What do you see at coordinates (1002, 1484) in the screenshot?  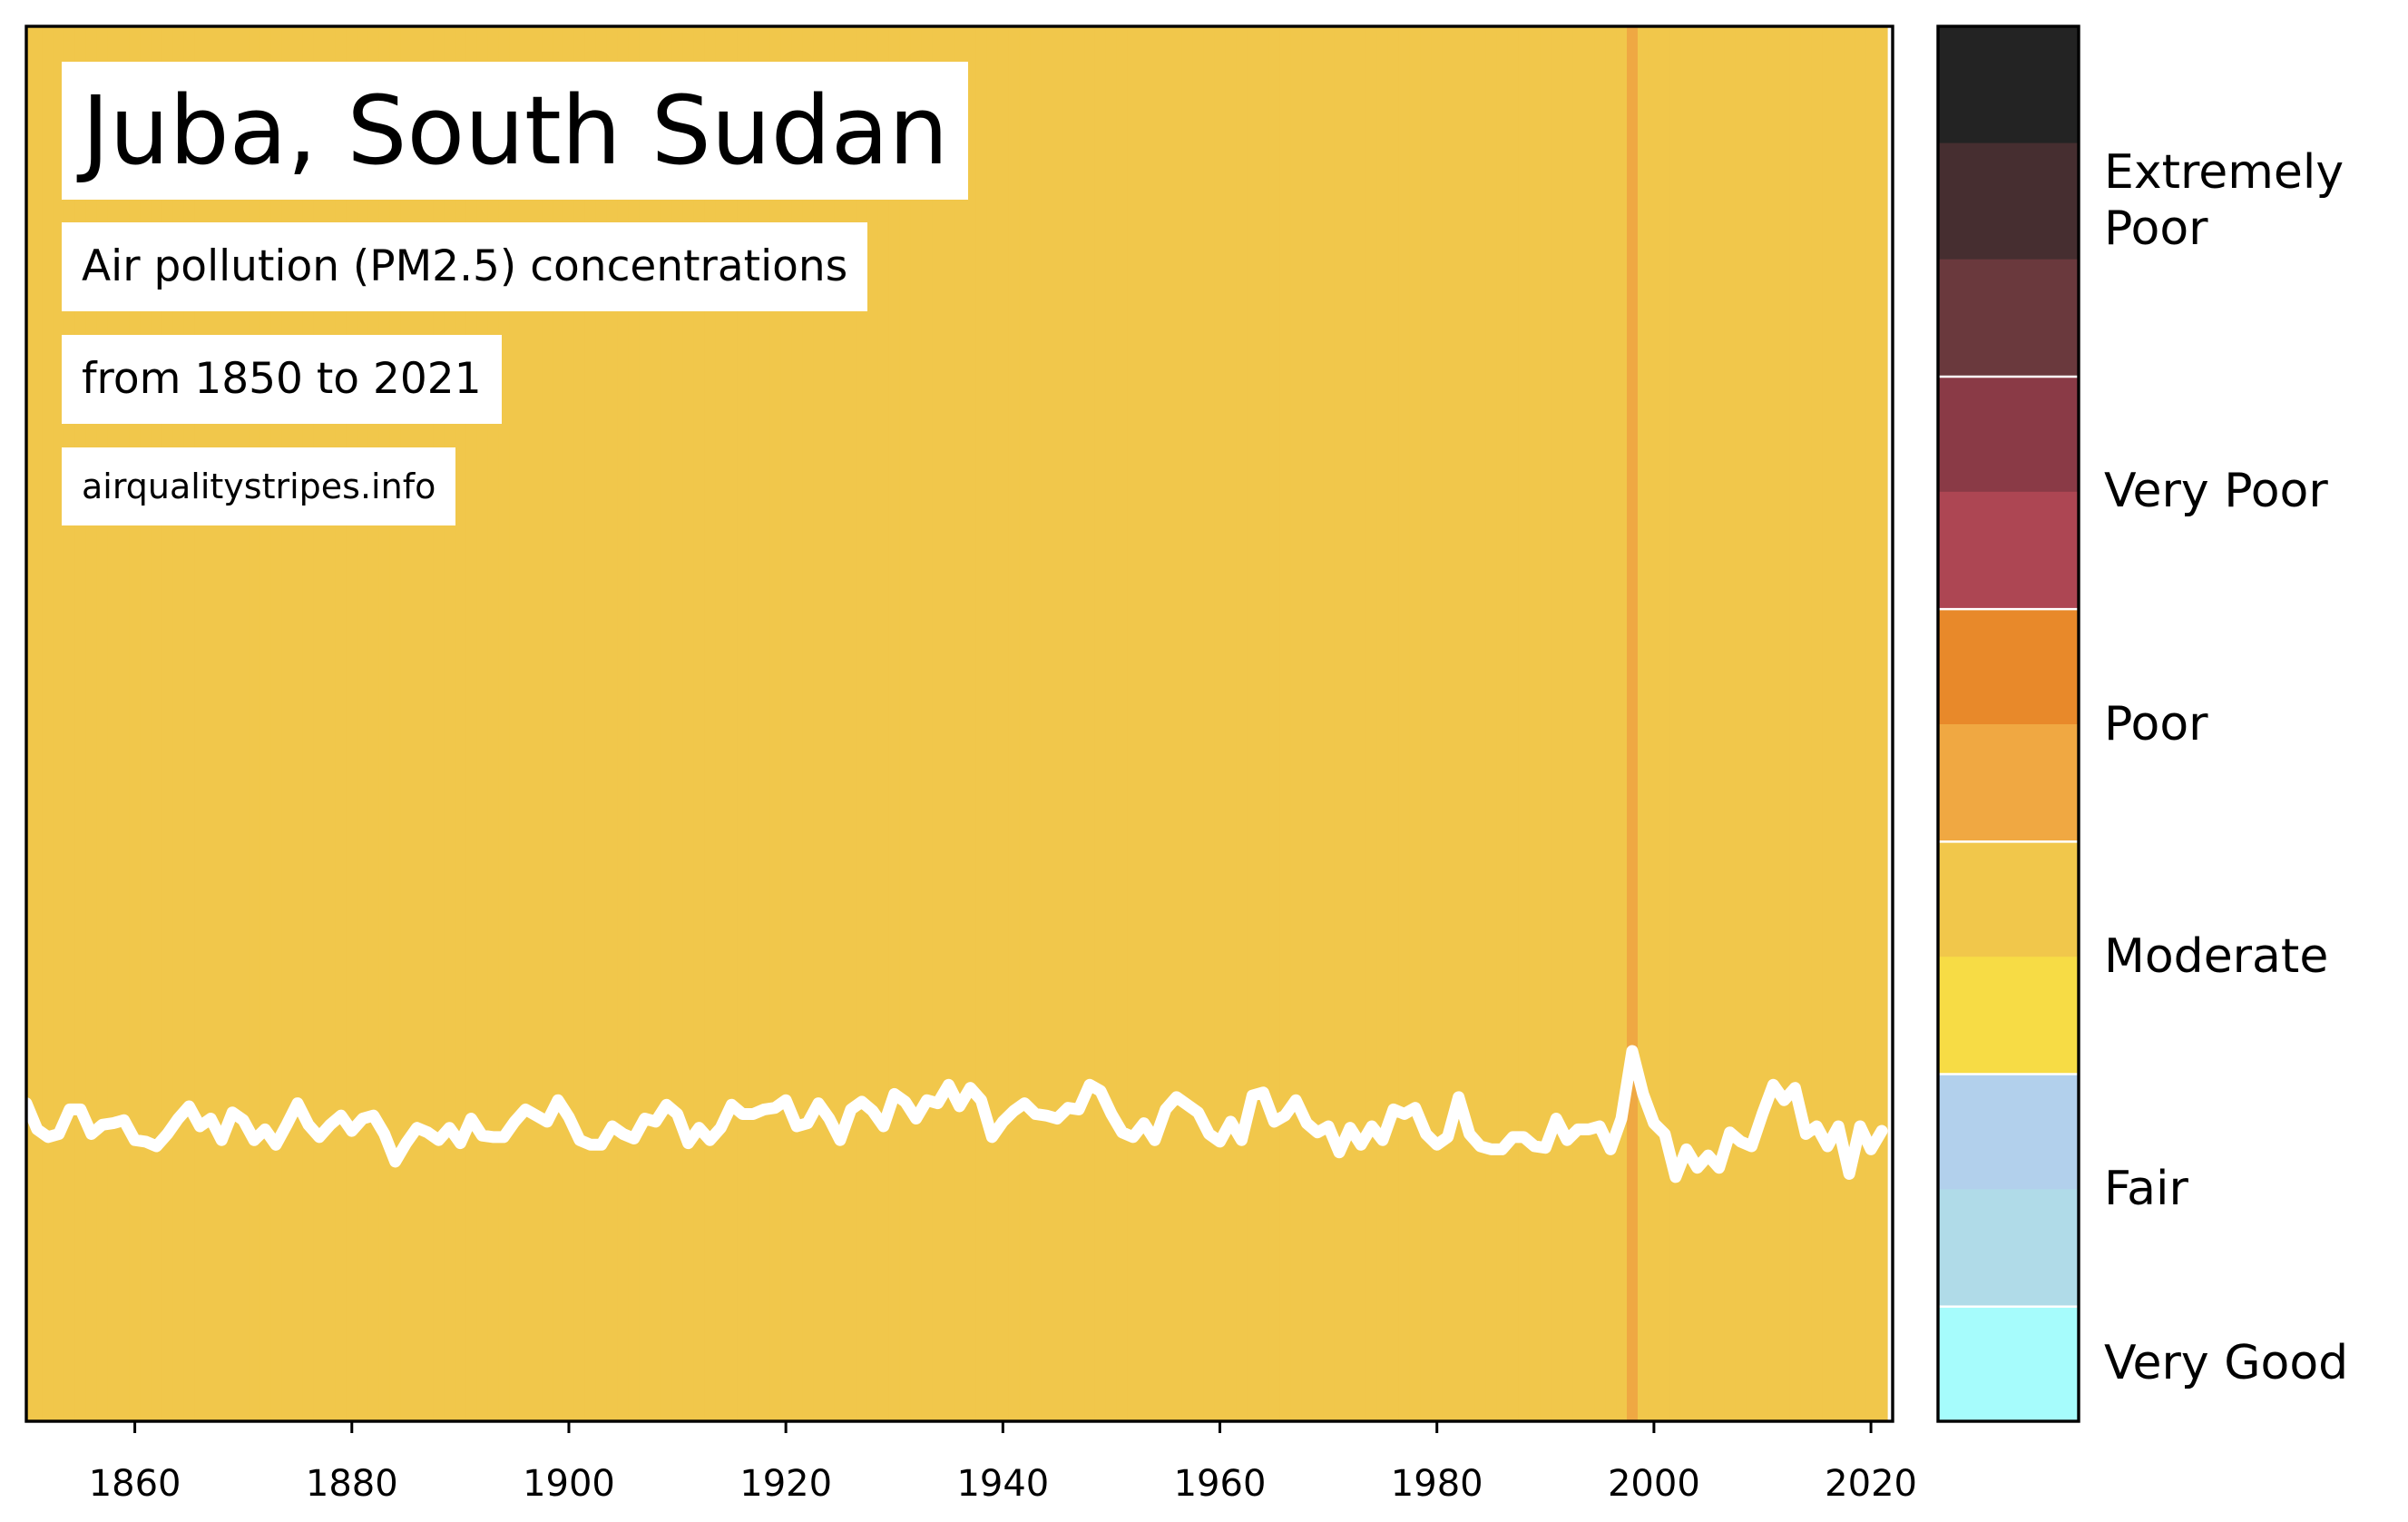 I see `x-tick-label: 1940` at bounding box center [1002, 1484].